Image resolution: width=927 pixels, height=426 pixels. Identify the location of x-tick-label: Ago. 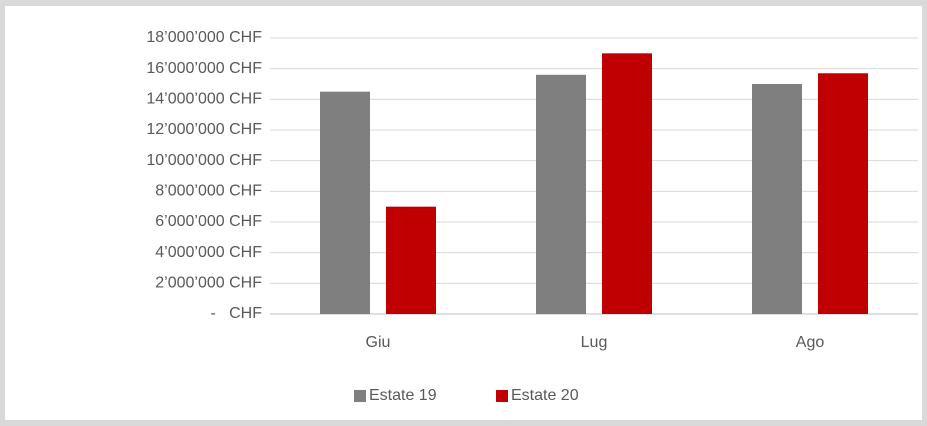
(810, 342).